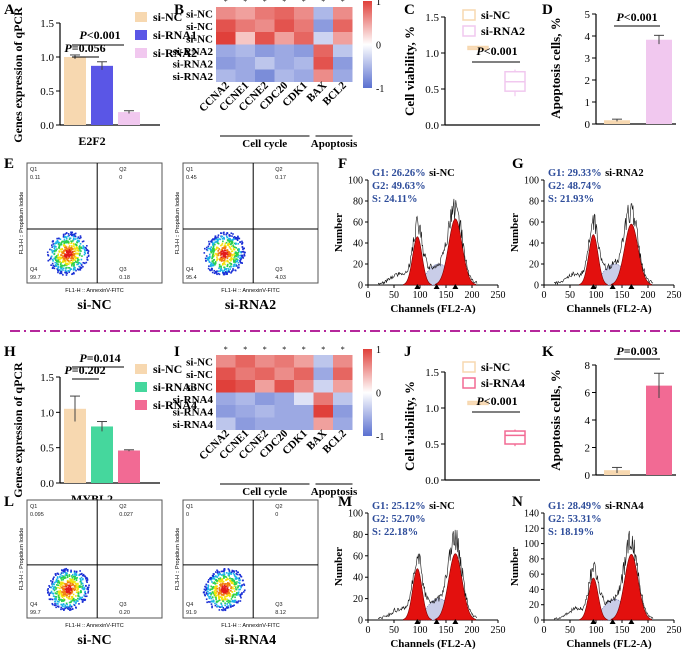 This screenshot has height=659, width=685. What do you see at coordinates (141, 35) in the screenshot?
I see `legend-swatch-si-rna1` at bounding box center [141, 35].